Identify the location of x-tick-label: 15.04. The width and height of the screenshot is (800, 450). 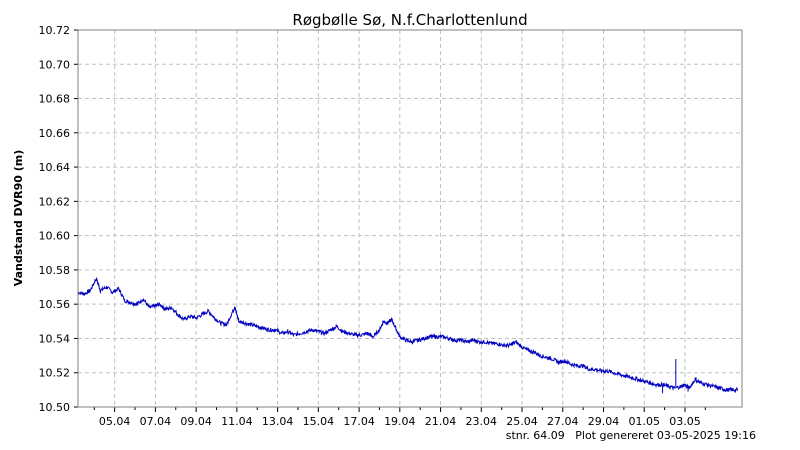
(319, 421).